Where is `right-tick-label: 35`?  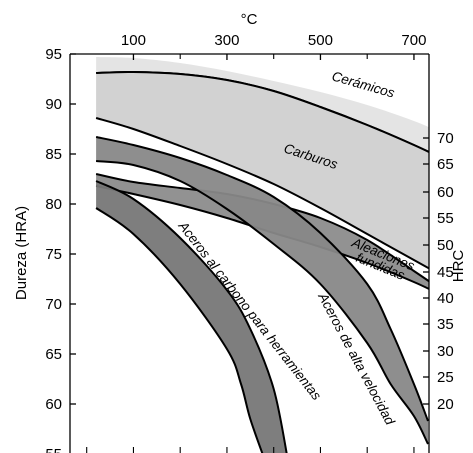 right-tick-label: 35 is located at coordinates (445, 324).